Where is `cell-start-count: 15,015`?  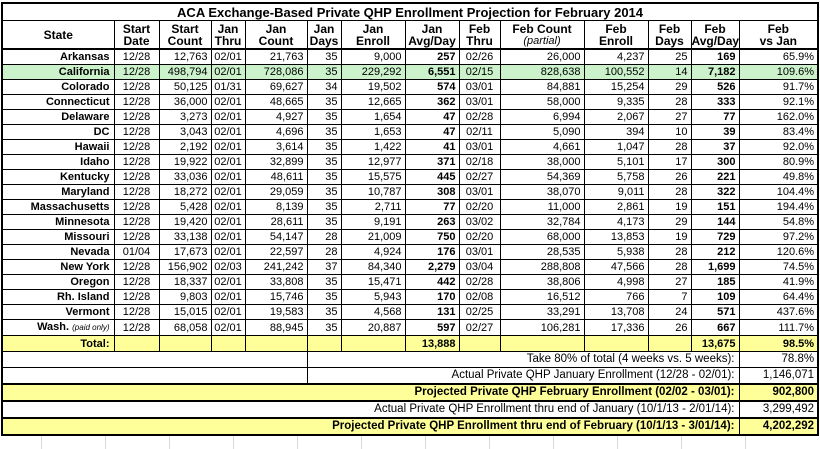 cell-start-count: 15,015 is located at coordinates (185, 312).